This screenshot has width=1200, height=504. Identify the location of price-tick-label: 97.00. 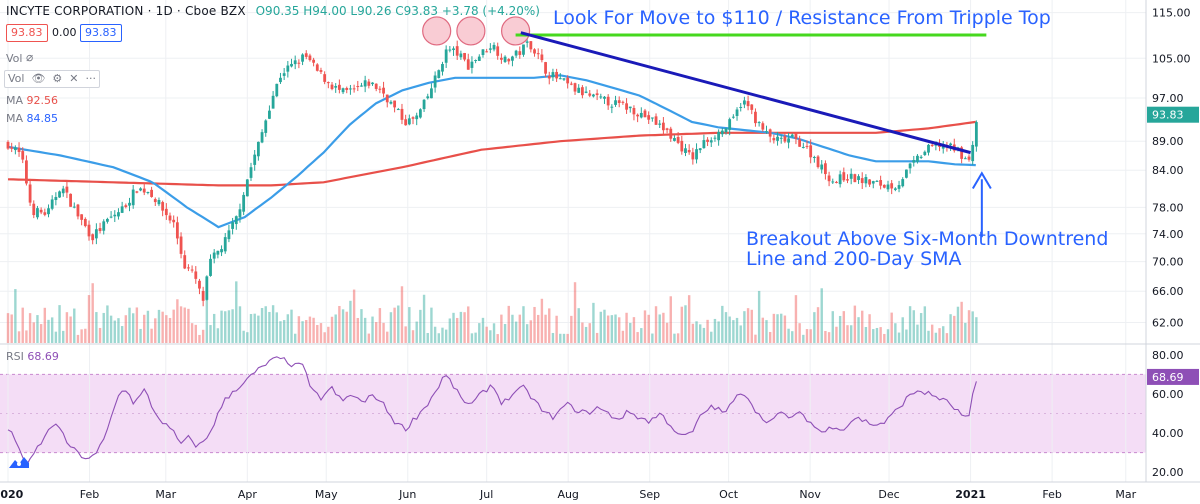
(1168, 98).